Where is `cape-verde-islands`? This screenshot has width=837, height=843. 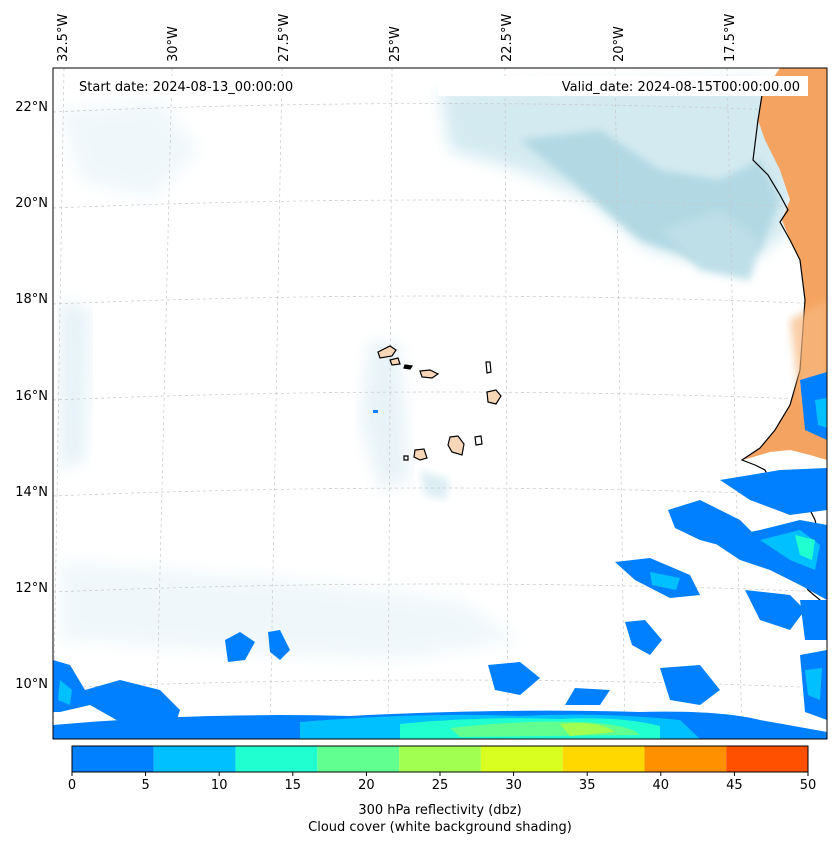
cape-verde-islands is located at coordinates (439, 403).